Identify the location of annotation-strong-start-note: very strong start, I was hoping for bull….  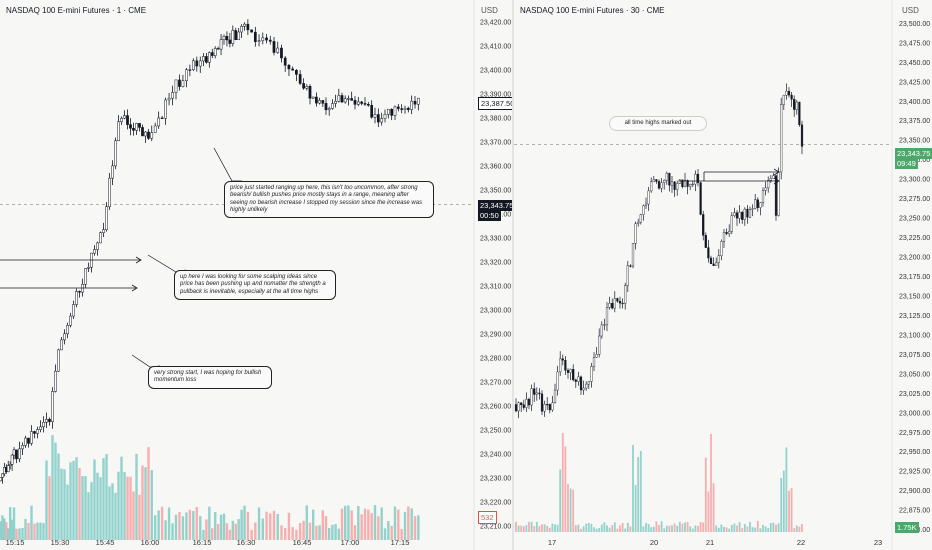
(210, 377).